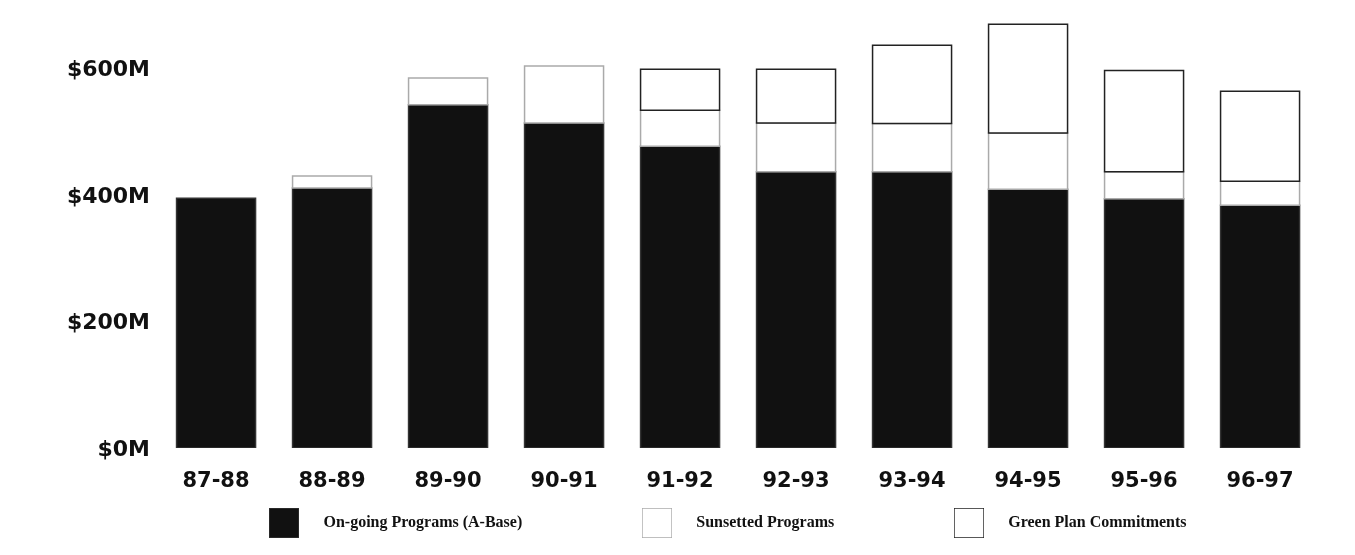 The width and height of the screenshot is (1355, 555). Describe the element at coordinates (765, 521) in the screenshot. I see `legend-label: Sunsetted Programs` at that location.